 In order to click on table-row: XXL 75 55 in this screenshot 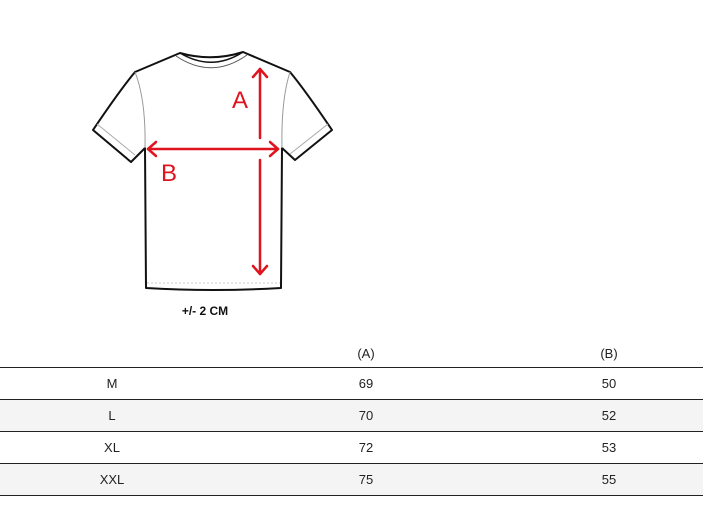, I will do `click(351, 480)`.